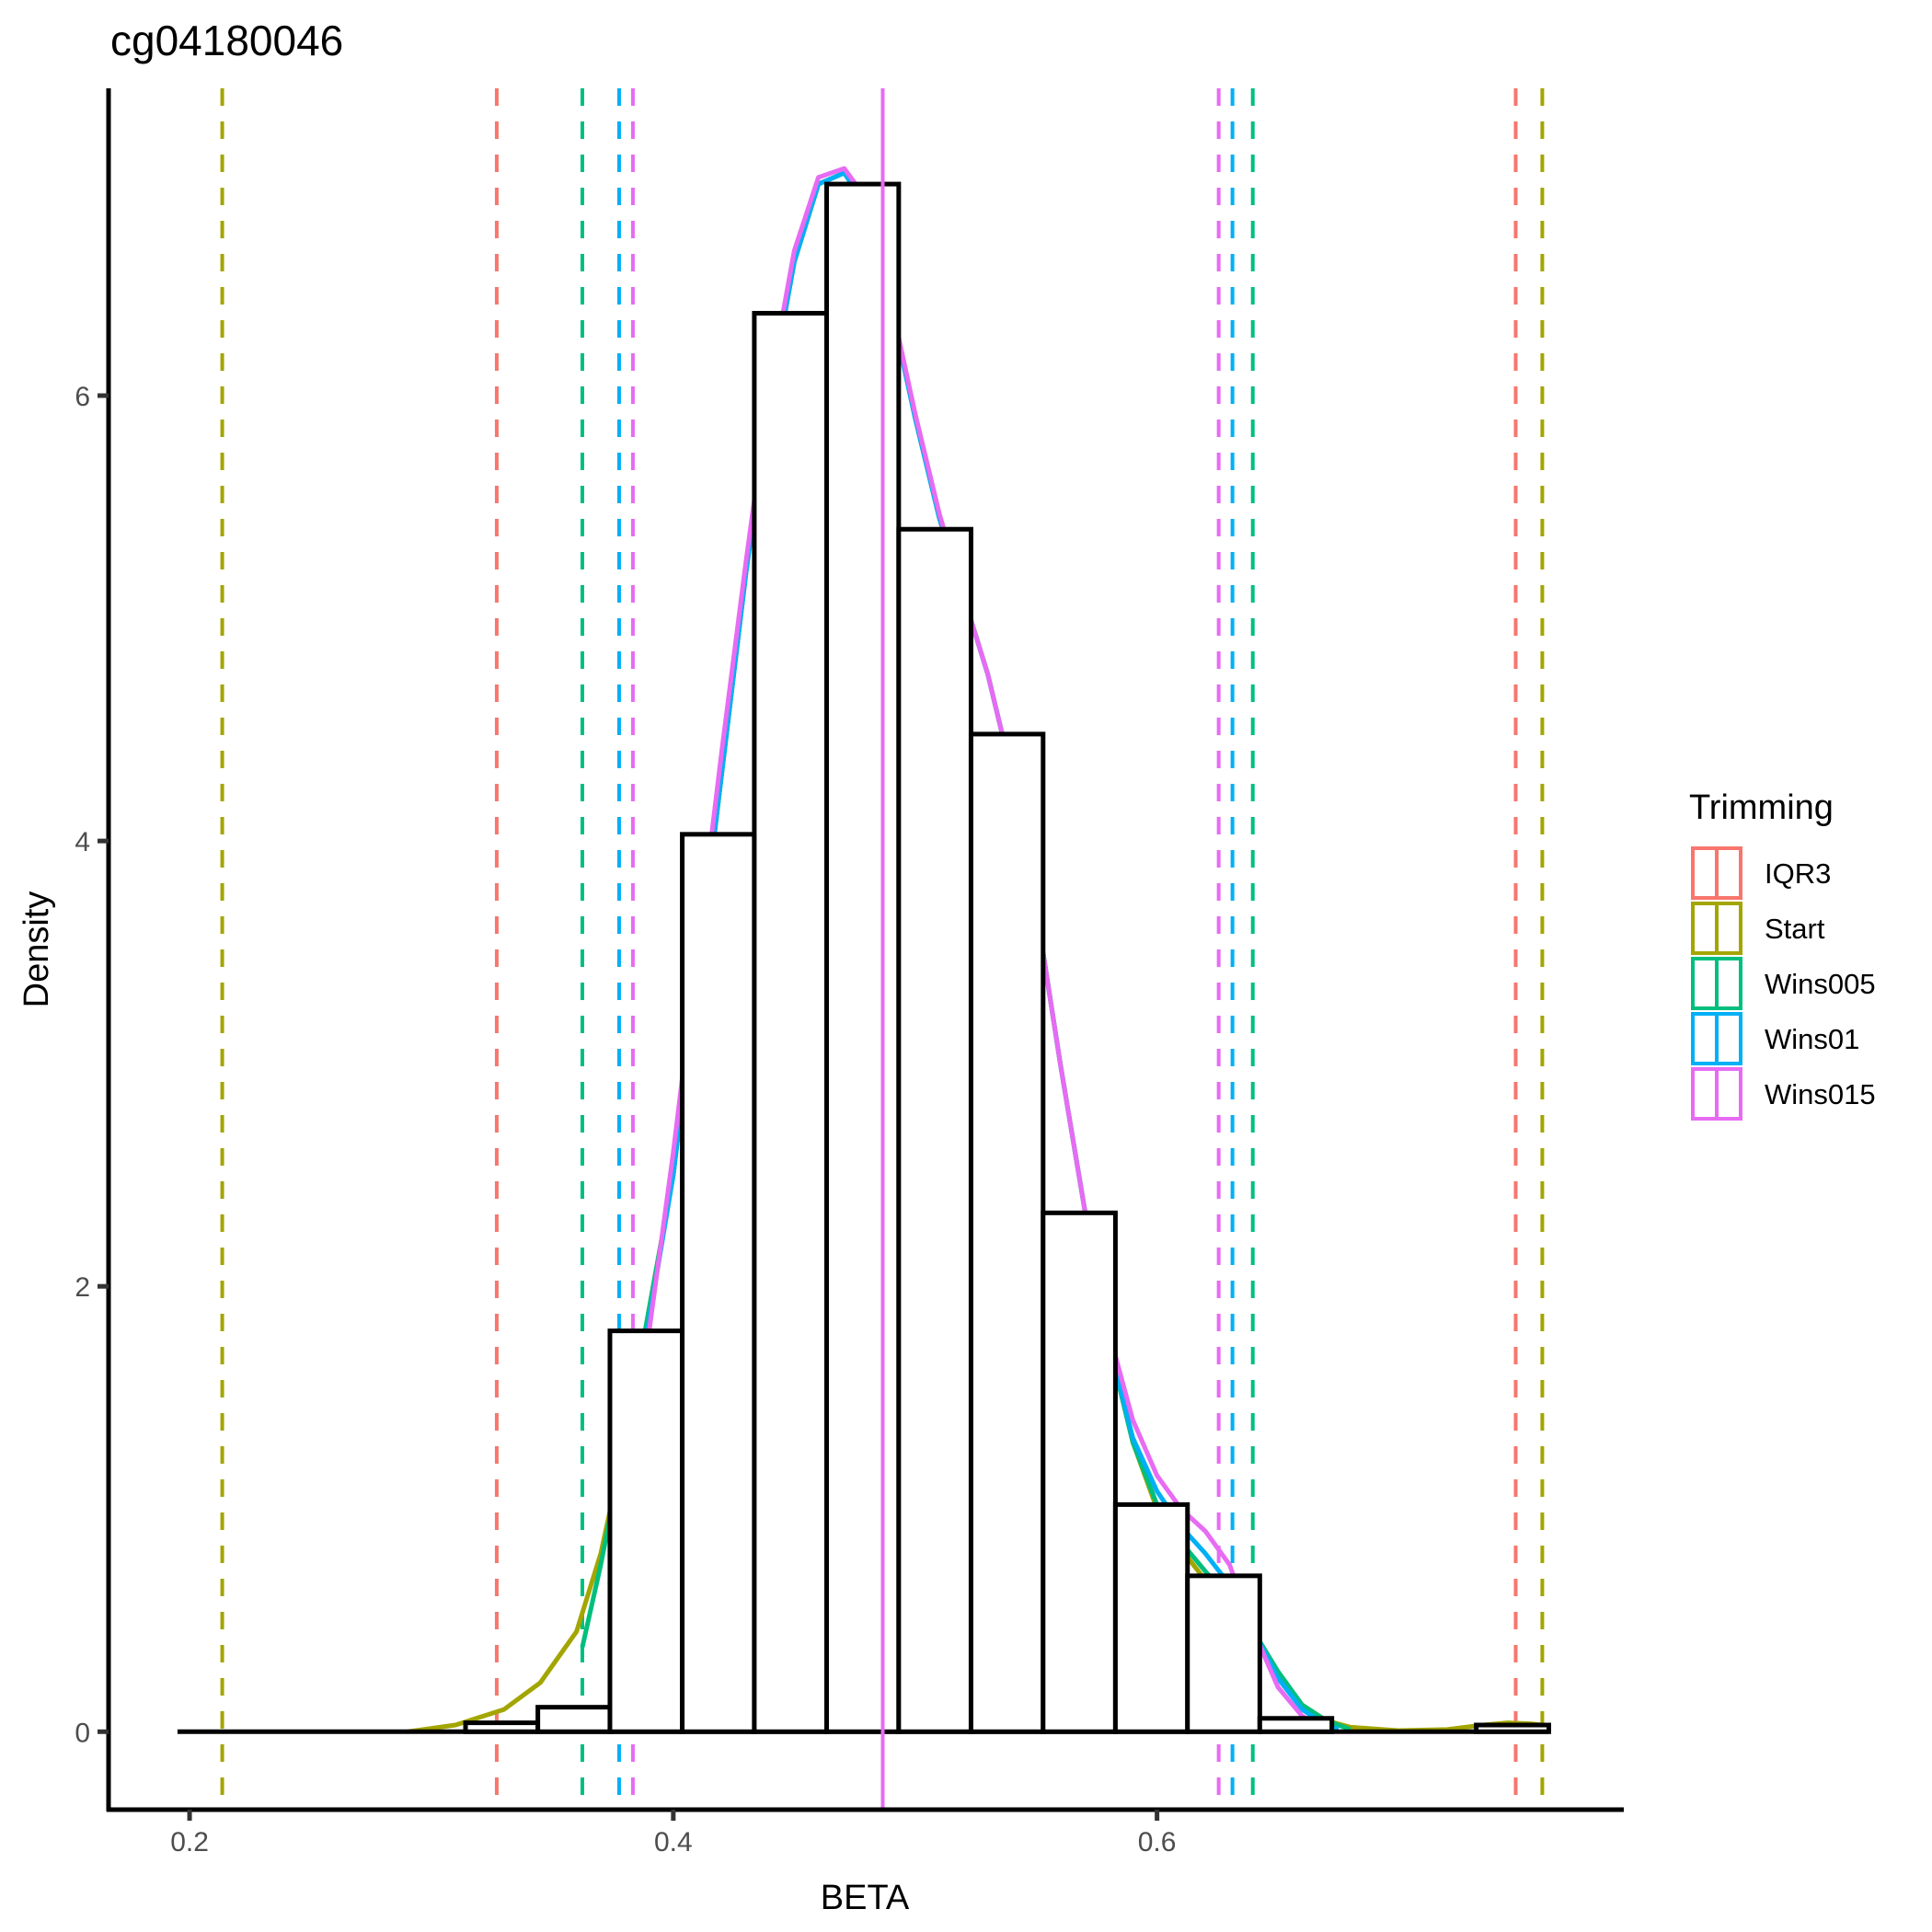  I want to click on x-tick-label: 0.2, so click(189, 1842).